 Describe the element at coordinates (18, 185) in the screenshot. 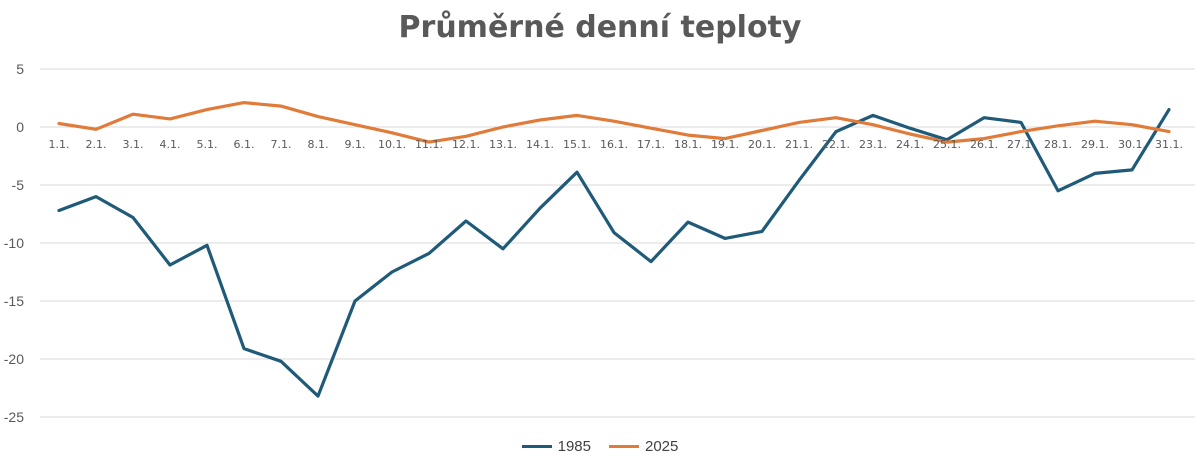

I see `y-tick-label: -5` at that location.